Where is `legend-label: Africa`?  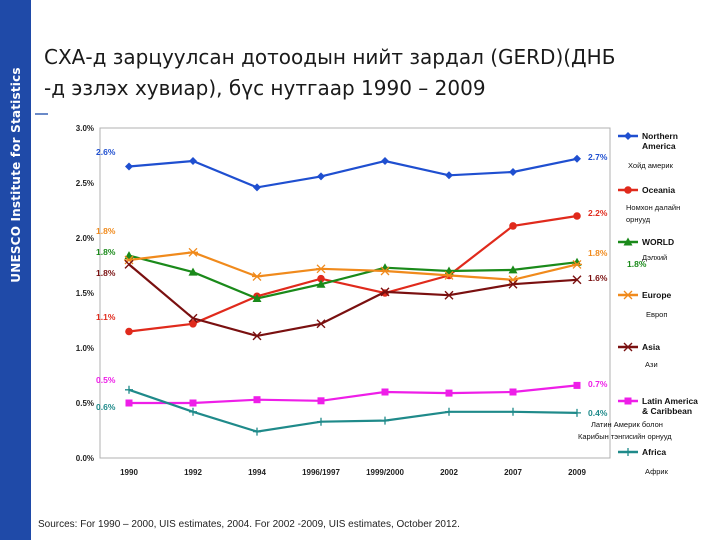
legend-label: Africa is located at coordinates (654, 452).